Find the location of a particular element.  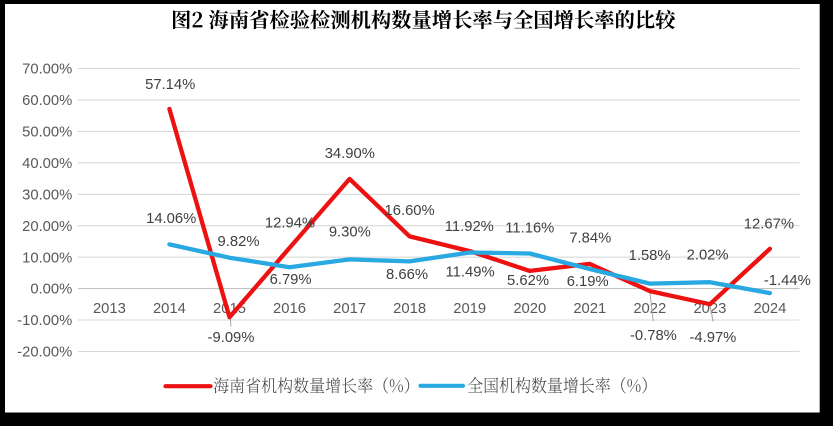

svg-text: -10.00% is located at coordinates (44, 321).